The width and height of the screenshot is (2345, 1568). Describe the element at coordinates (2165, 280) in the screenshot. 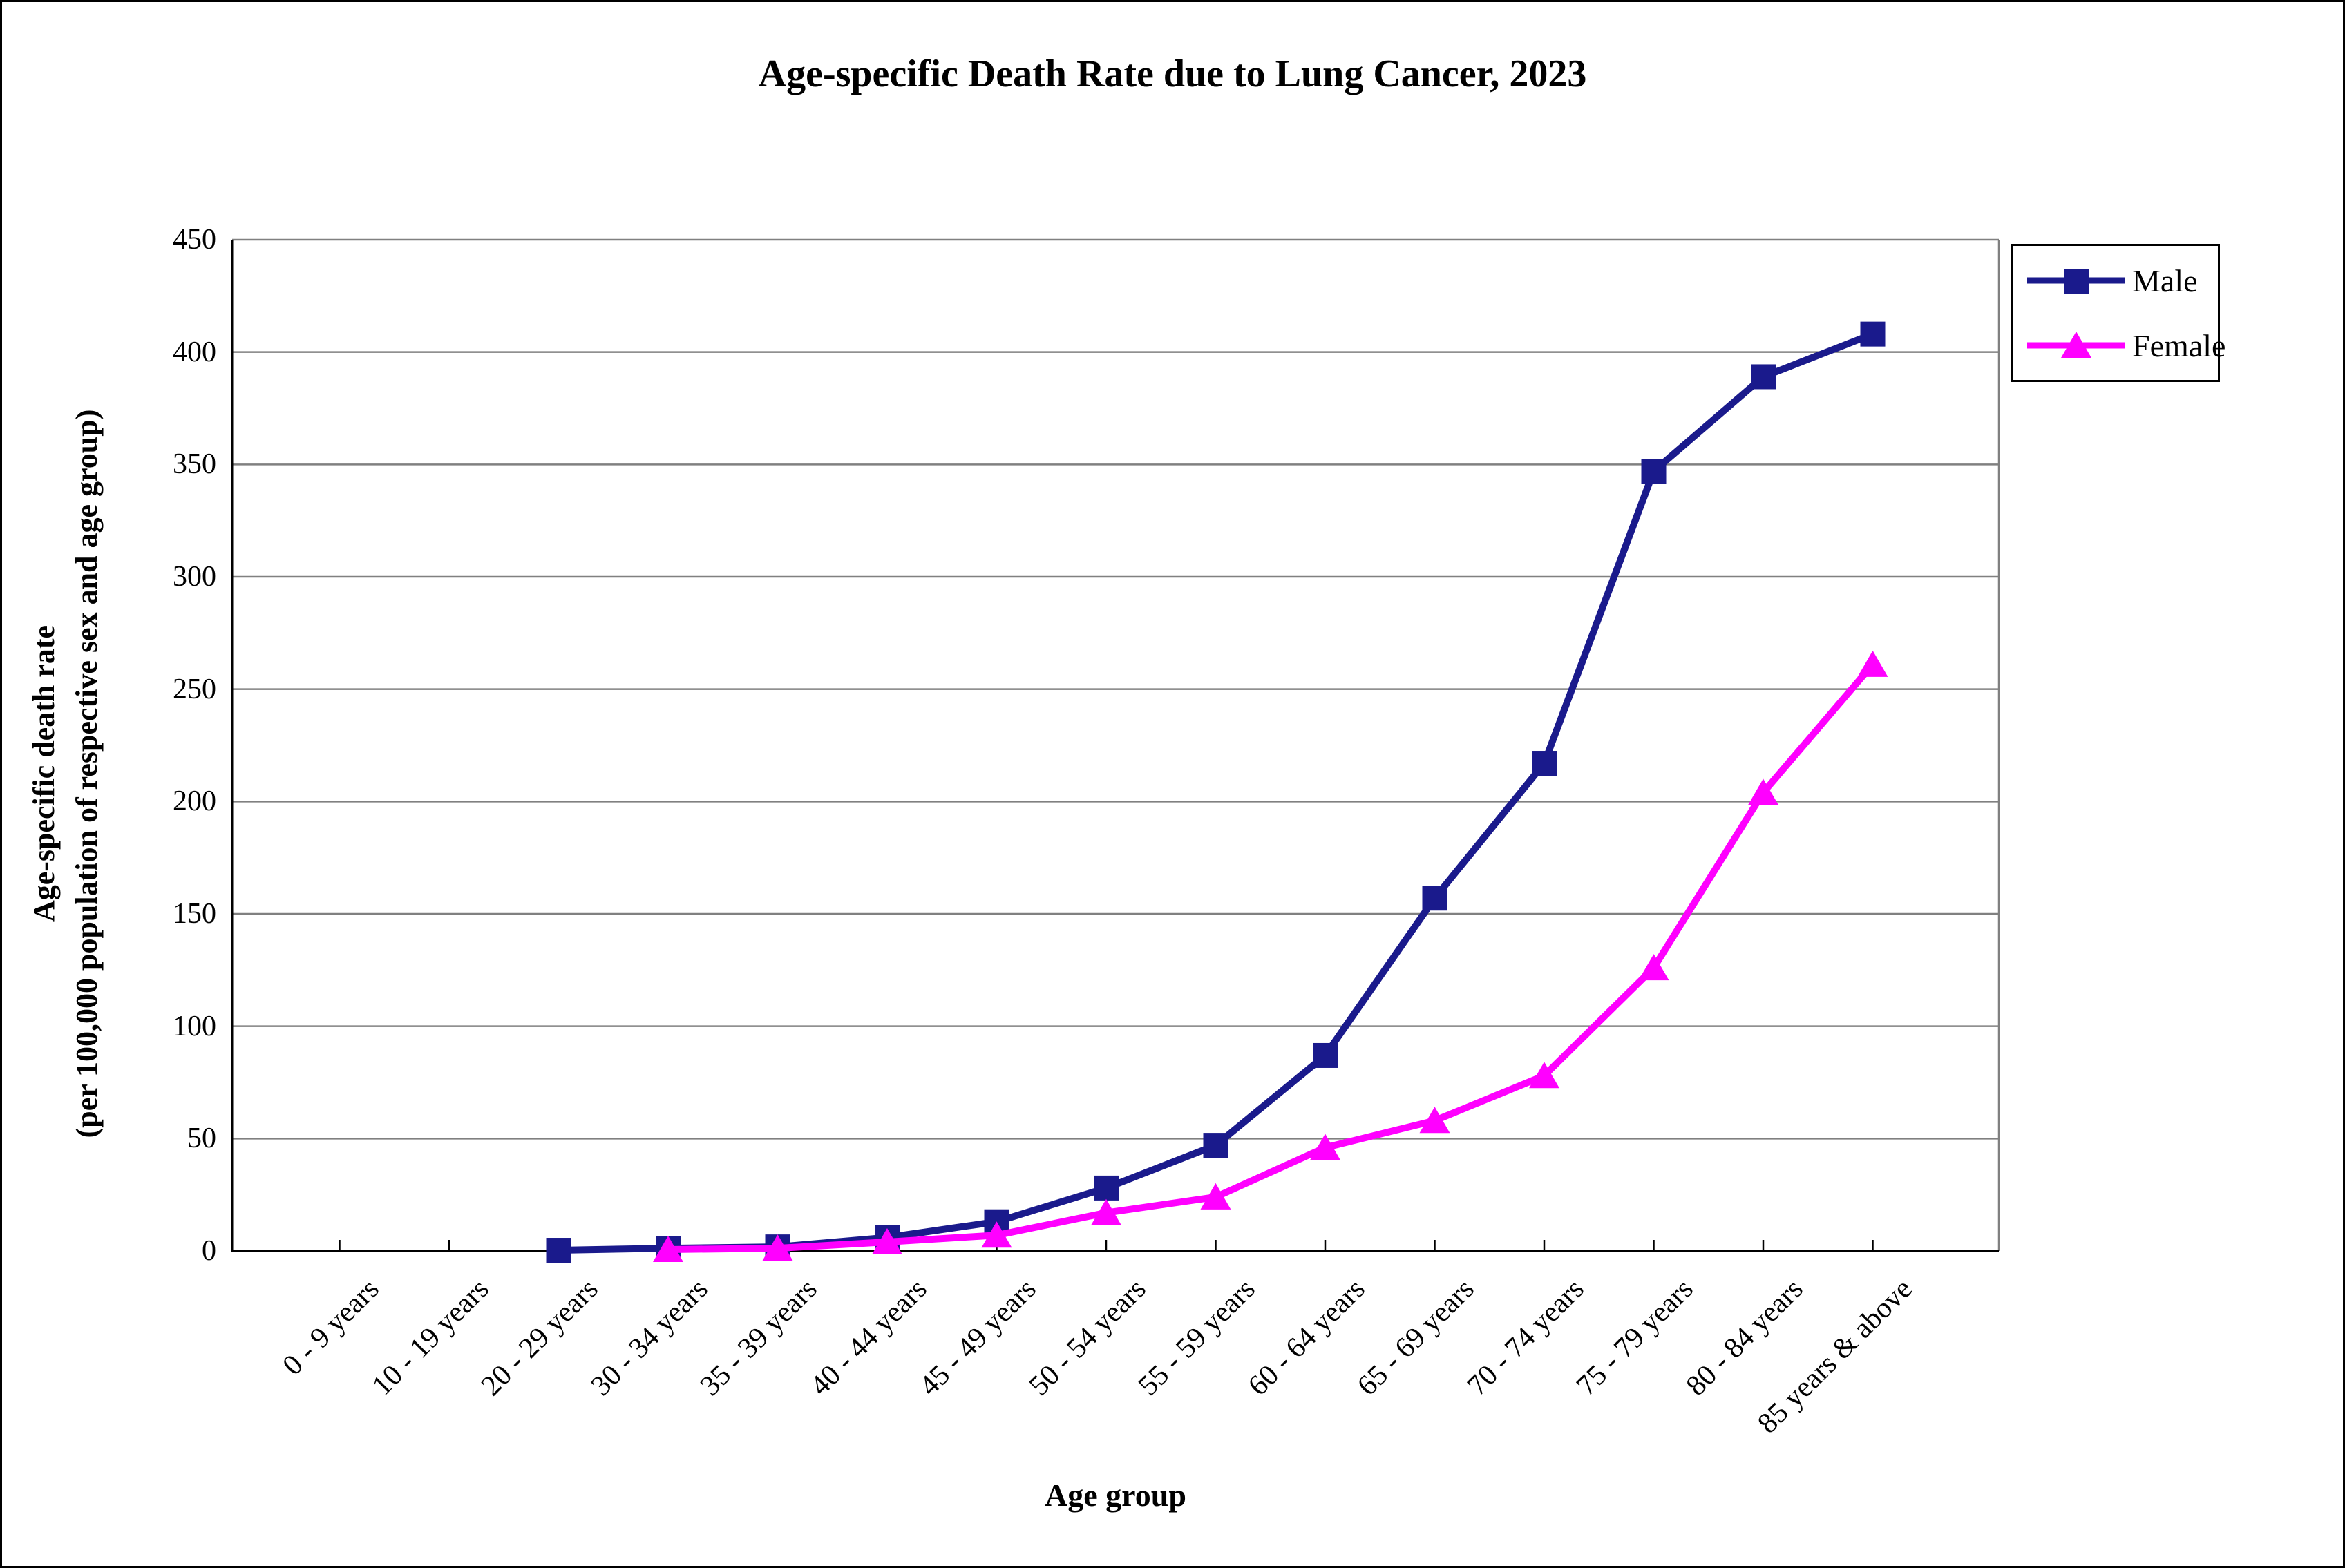

I see `legend-label-male: Male` at that location.